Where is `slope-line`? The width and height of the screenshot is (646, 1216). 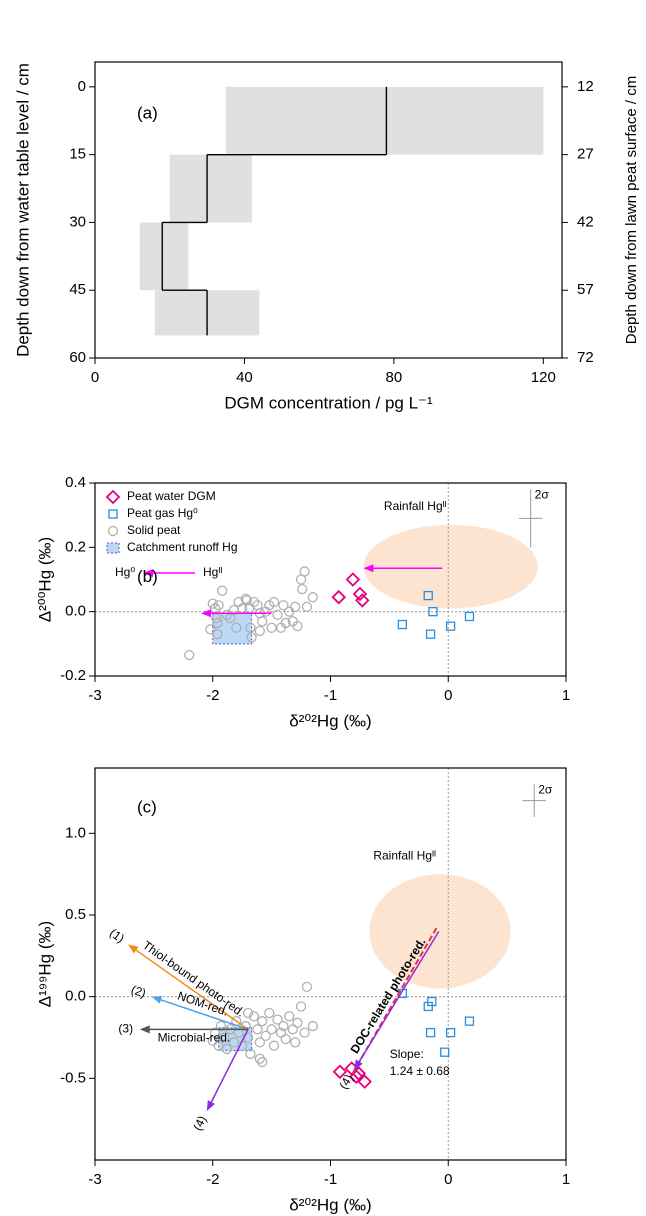 slope-line is located at coordinates (394, 1001).